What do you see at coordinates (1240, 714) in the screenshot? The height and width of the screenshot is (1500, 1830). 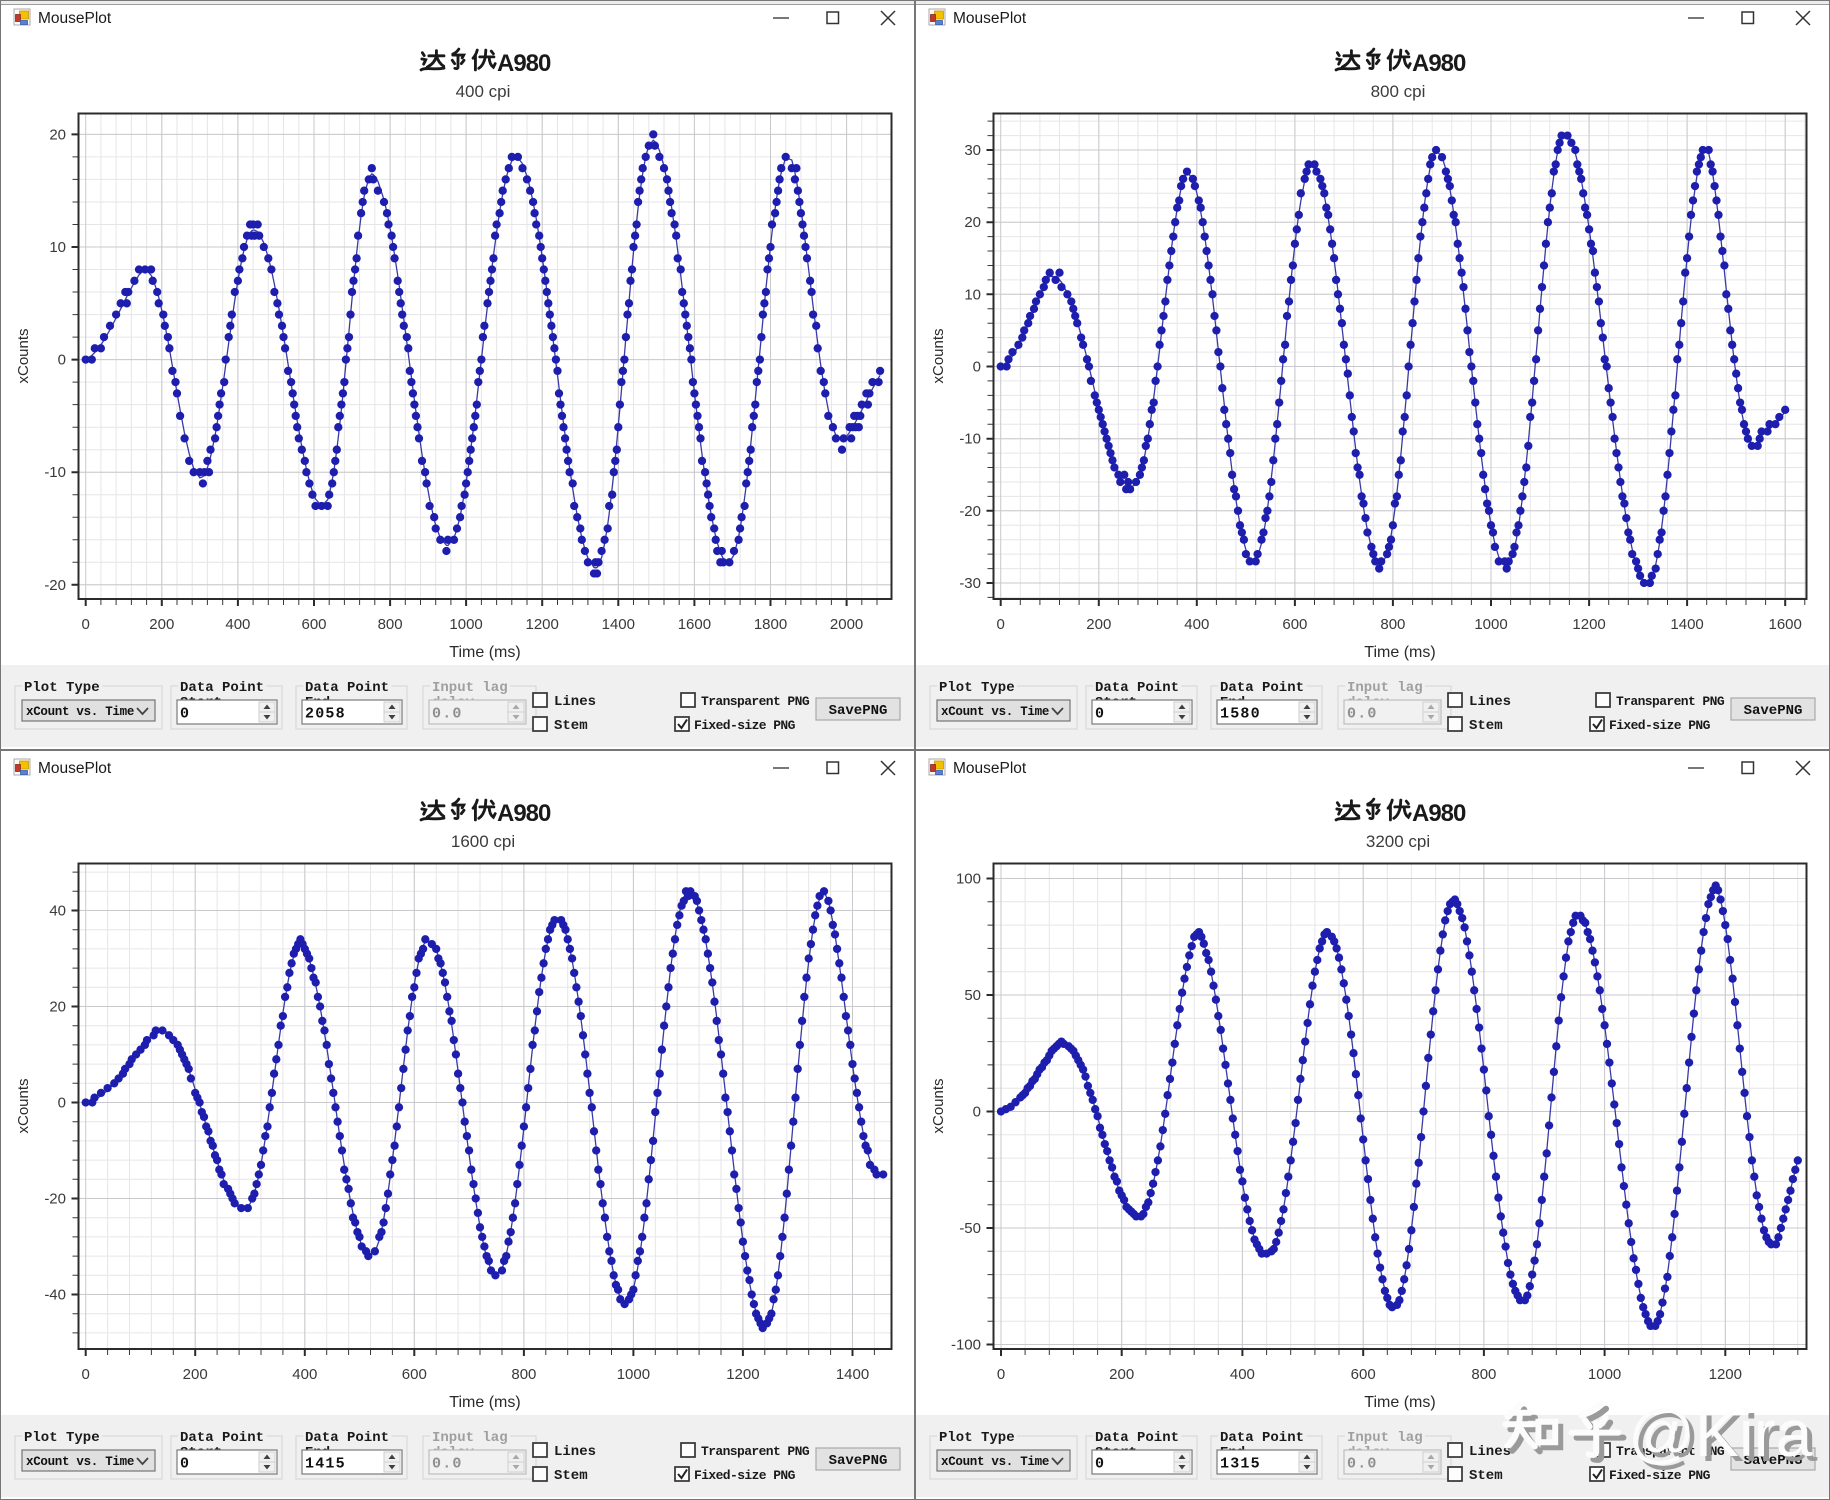 I see `svg-text: 1580` at bounding box center [1240, 714].